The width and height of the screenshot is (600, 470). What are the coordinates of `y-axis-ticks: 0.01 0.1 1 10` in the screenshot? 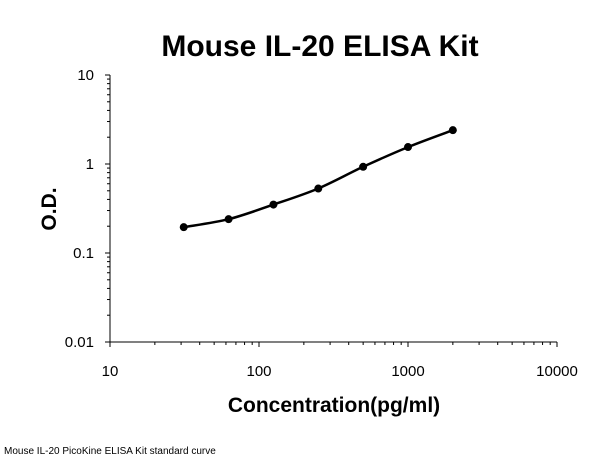 It's located at (87, 209).